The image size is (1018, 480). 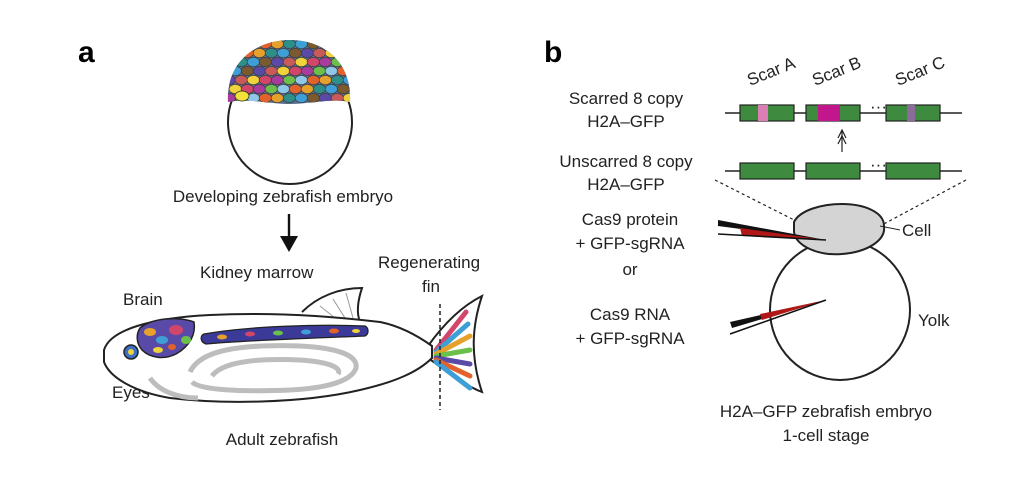 I want to click on scarred-label-line1: Scarred 8 copy, so click(x=626, y=98).